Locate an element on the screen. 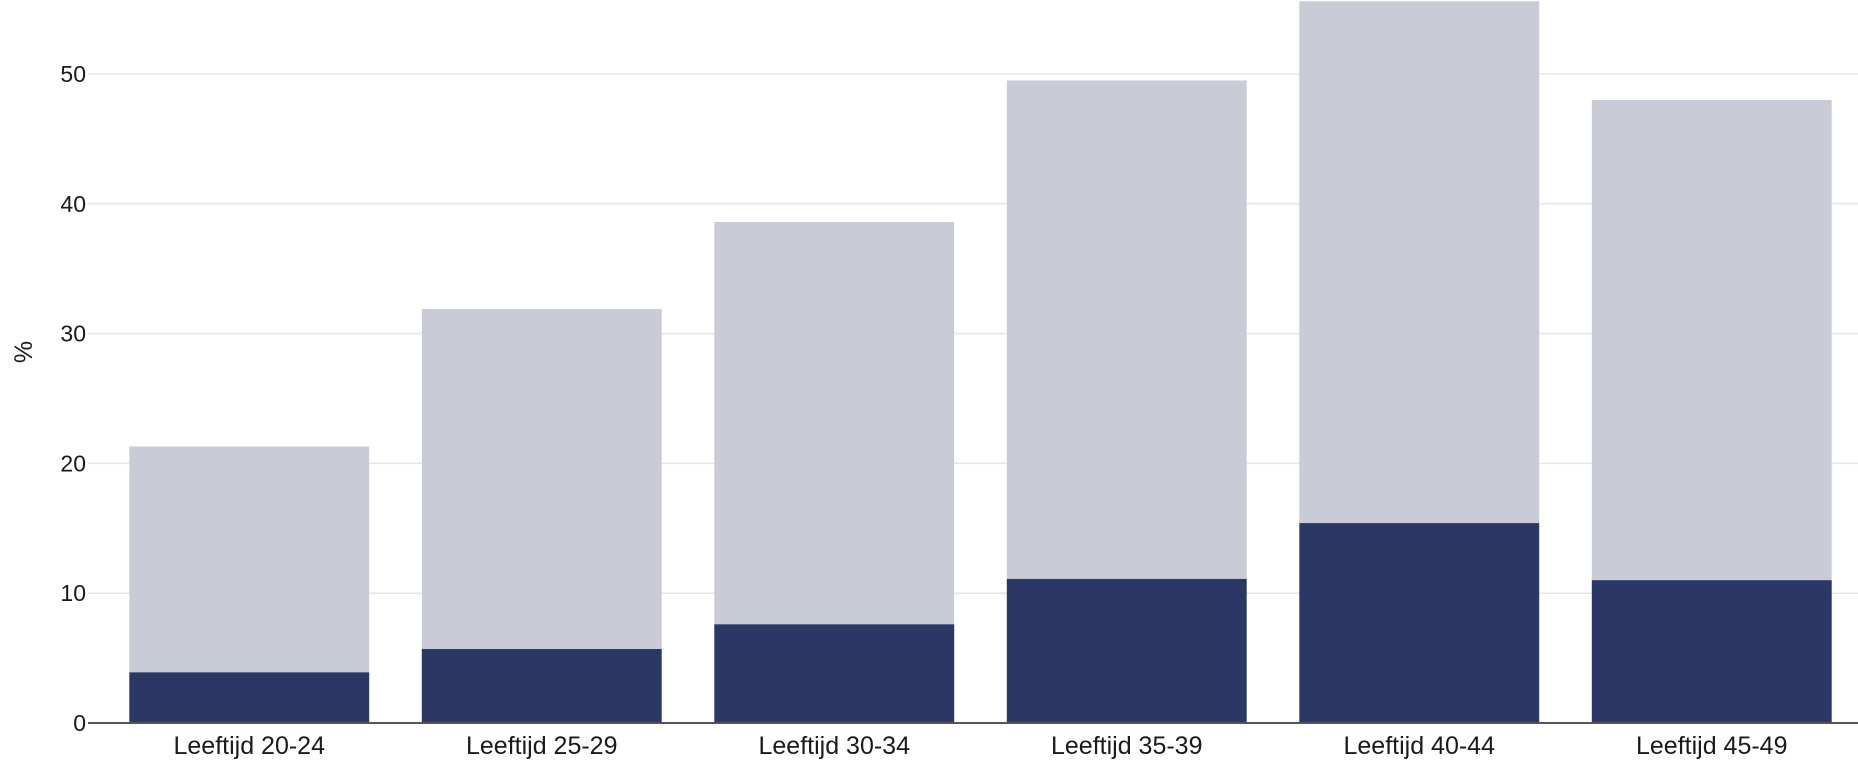 The height and width of the screenshot is (764, 1858). y-tick-label: 0 is located at coordinates (79, 723).